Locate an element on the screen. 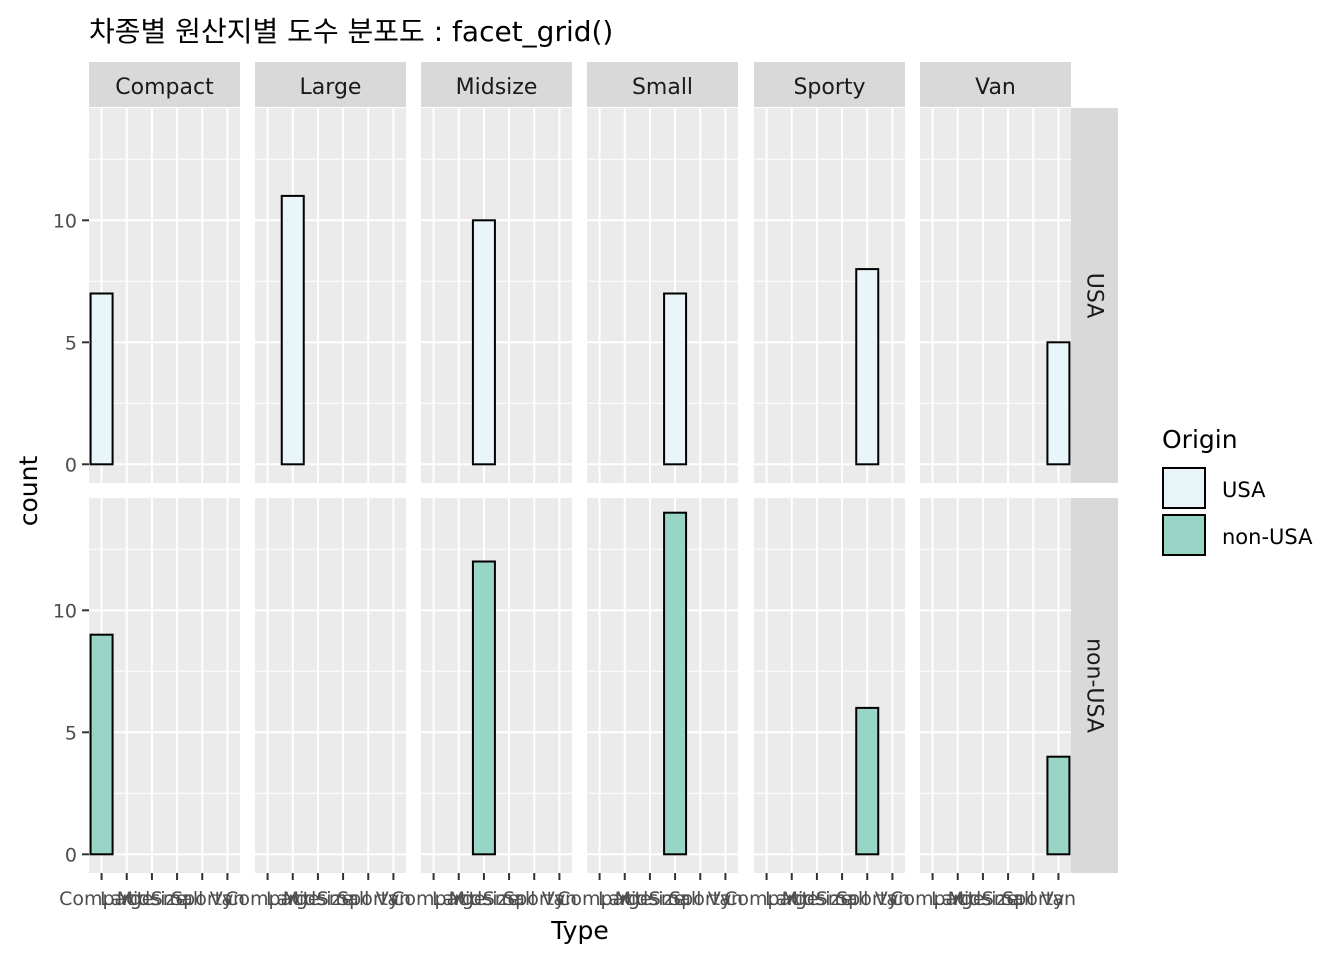 The width and height of the screenshot is (1344, 960). bar-usa-small is located at coordinates (675, 379).